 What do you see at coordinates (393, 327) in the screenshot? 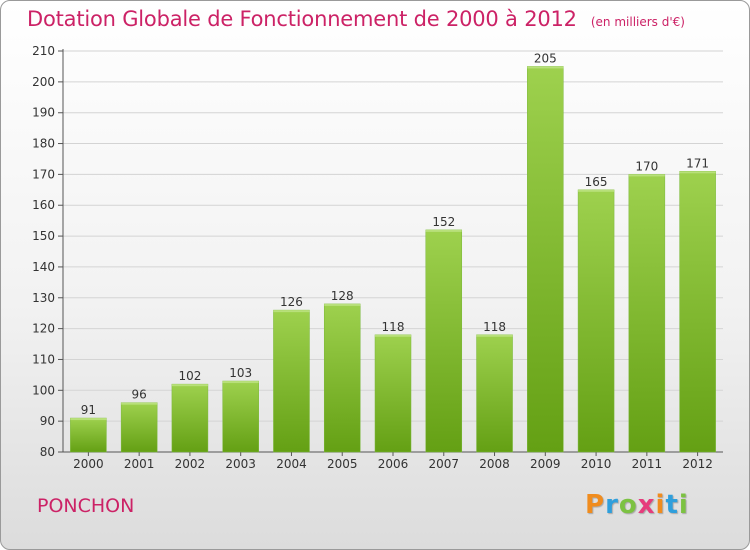
I see `data-label-2006: 118` at bounding box center [393, 327].